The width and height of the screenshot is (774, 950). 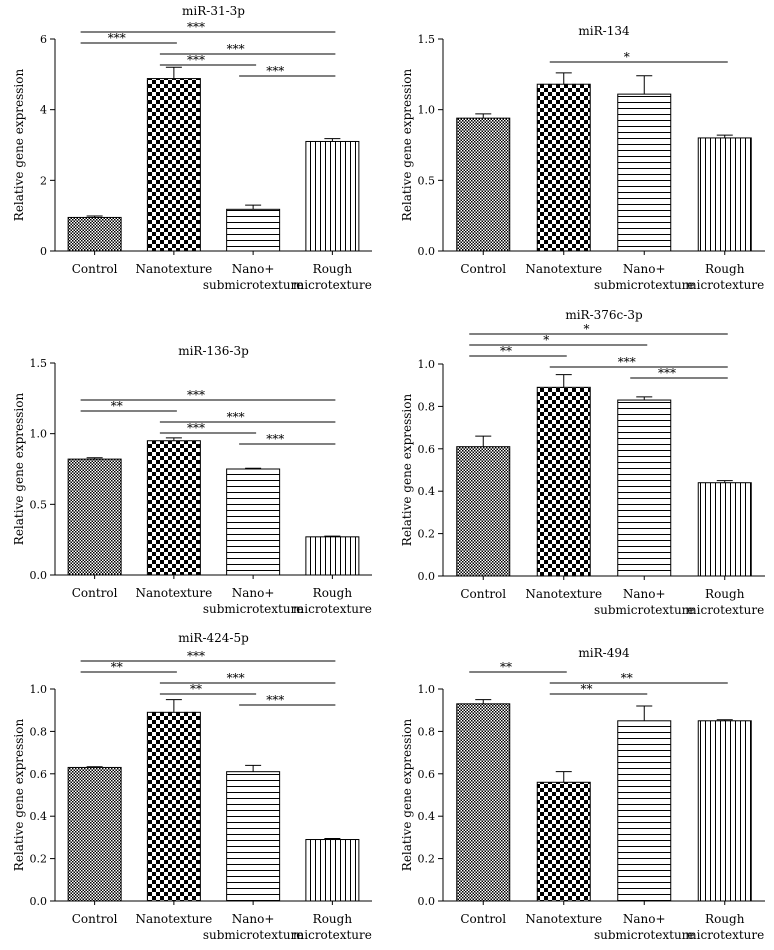 I want to click on y-tick-label: 0.4, so click(x=39, y=816).